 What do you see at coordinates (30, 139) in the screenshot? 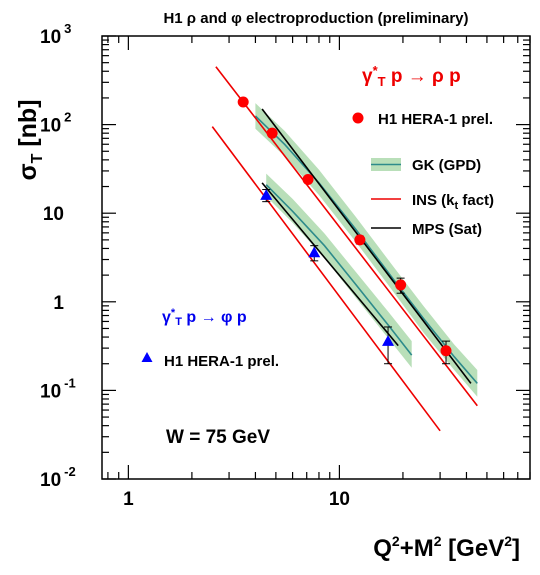
I see `y-axis-label: σT [nb]` at bounding box center [30, 139].